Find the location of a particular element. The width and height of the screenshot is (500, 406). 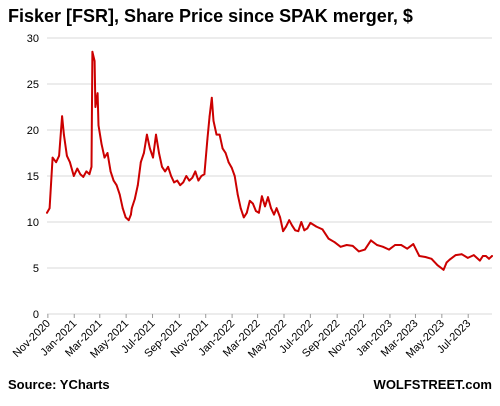

y-tick-label: 25 is located at coordinates (33, 85).